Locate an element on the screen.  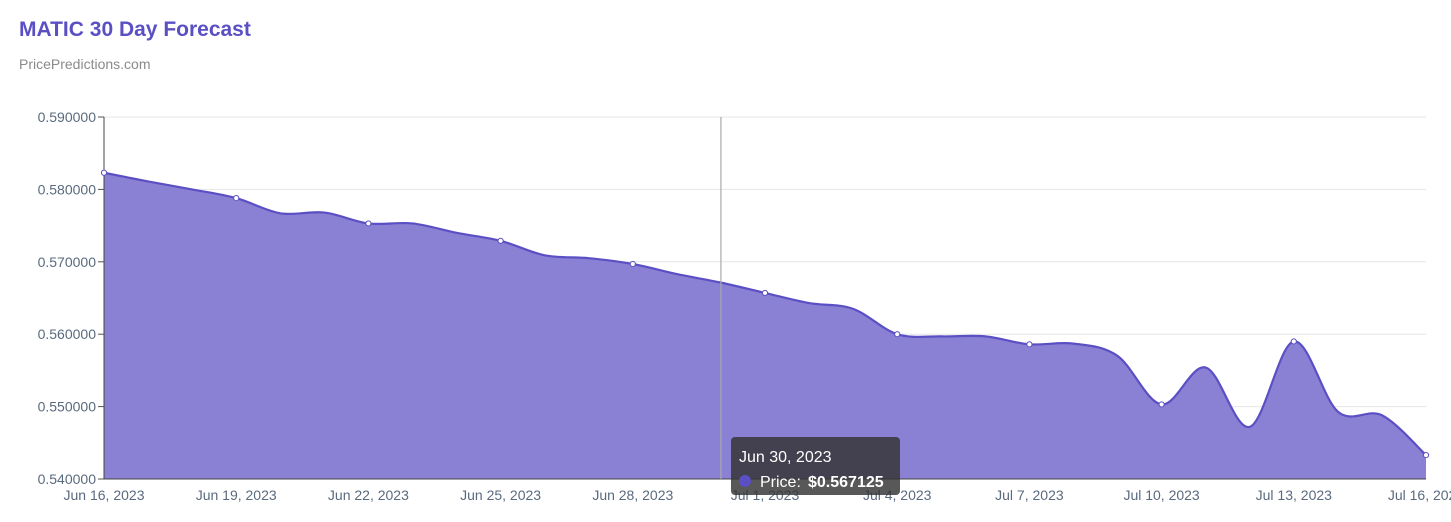
chart-title: MATIC 30 Day Forecast is located at coordinates (135, 29).